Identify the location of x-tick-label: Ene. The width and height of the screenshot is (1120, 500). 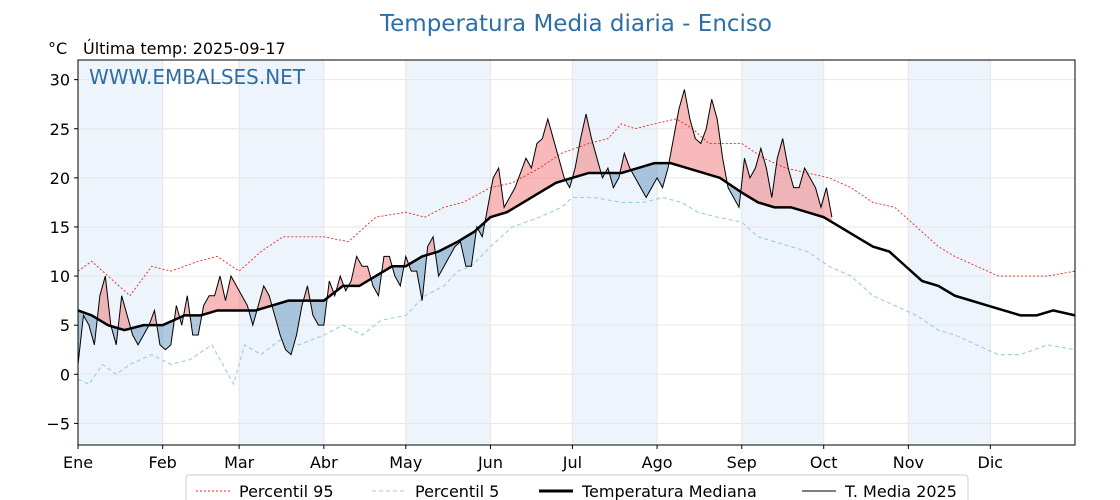
(78, 462).